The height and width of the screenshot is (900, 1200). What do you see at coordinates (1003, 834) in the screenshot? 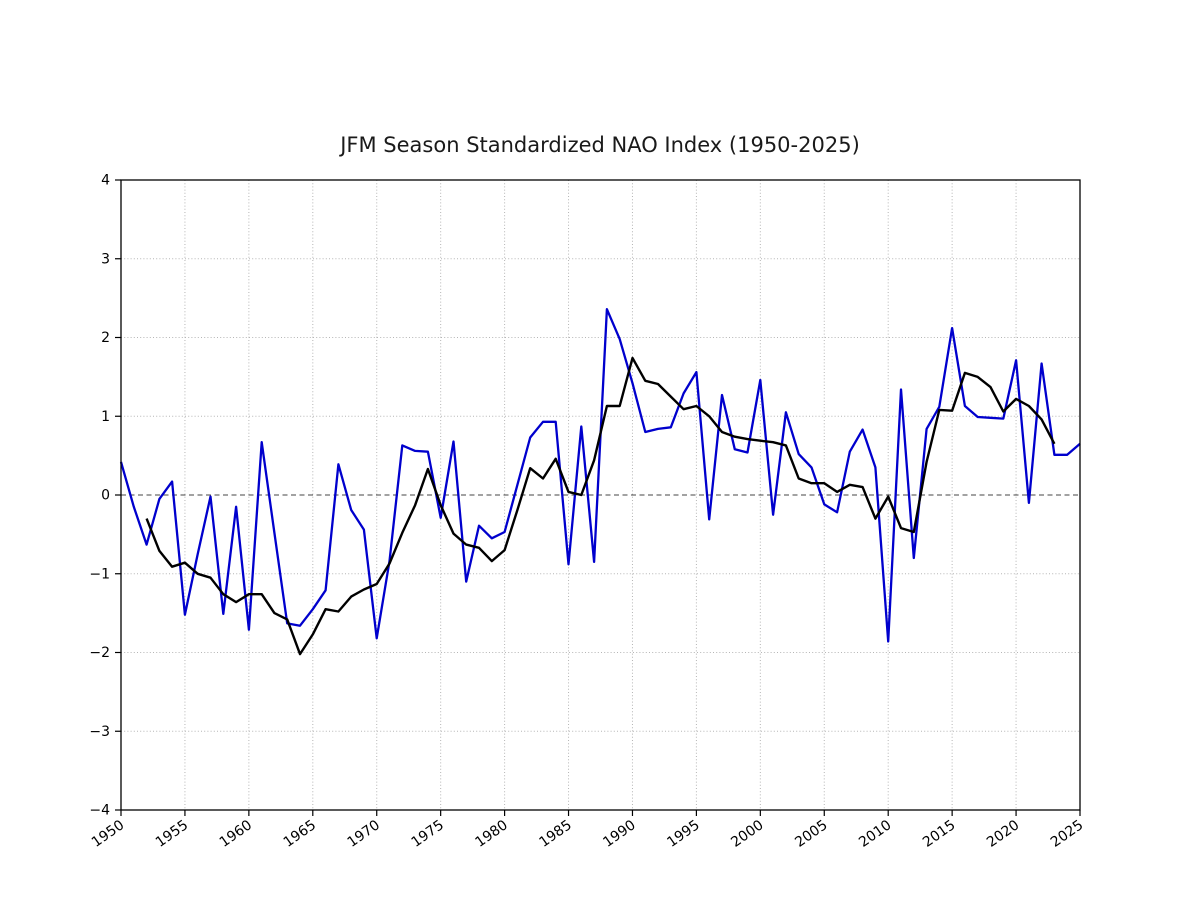
I see `x-axis-tick-label: 2020` at bounding box center [1003, 834].